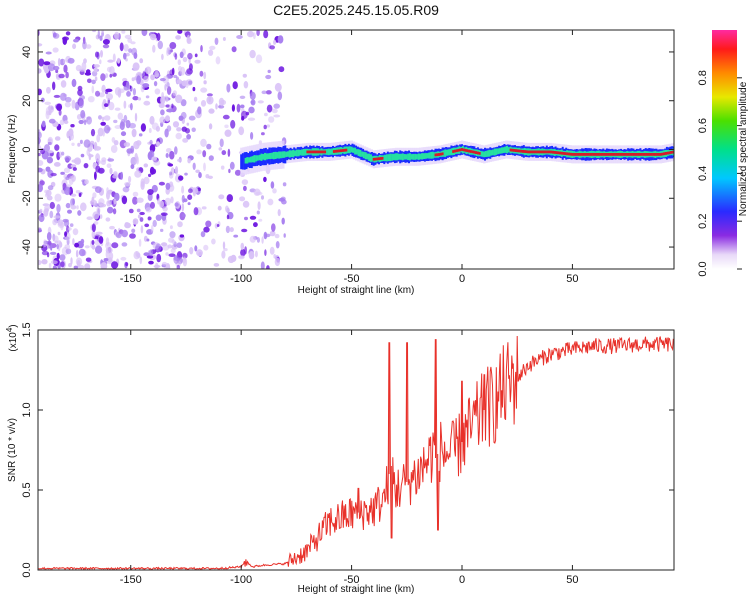 This screenshot has width=750, height=600. What do you see at coordinates (462, 580) in the screenshot?
I see `x-tick-label: 0` at bounding box center [462, 580].